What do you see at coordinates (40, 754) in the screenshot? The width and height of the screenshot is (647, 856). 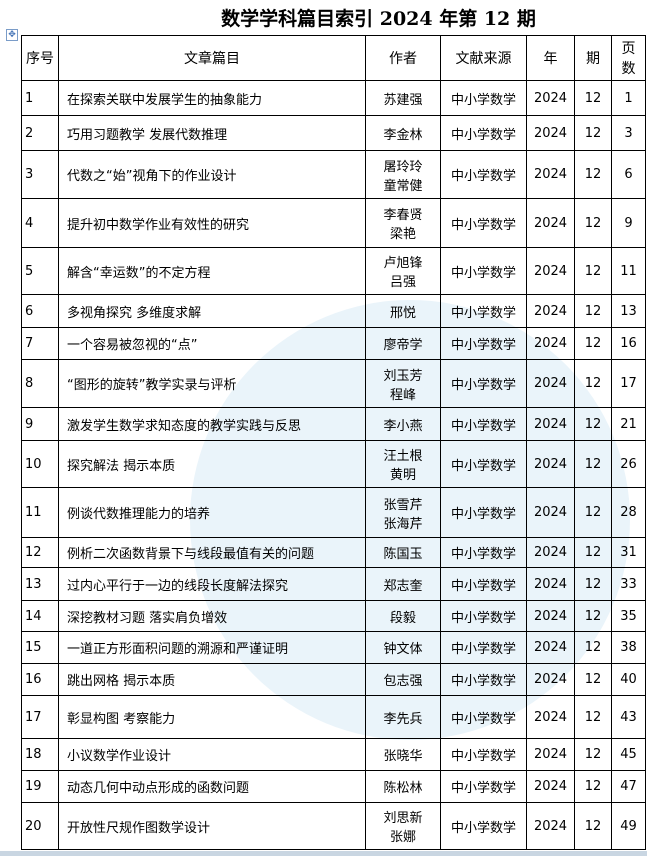 I see `cell-no: 18` at bounding box center [40, 754].